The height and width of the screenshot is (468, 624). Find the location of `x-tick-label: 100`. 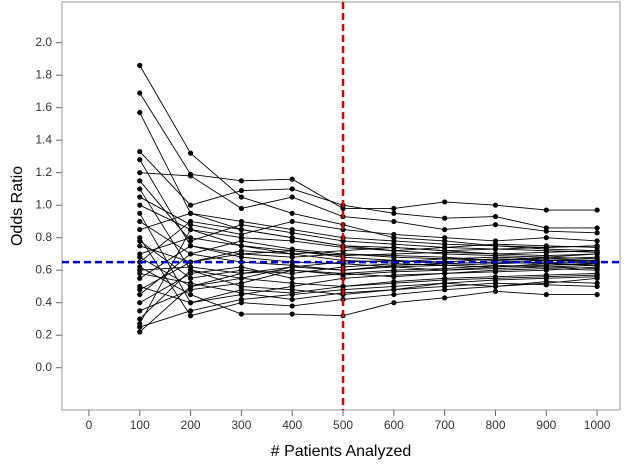

x-tick-label: 100 is located at coordinates (140, 425).